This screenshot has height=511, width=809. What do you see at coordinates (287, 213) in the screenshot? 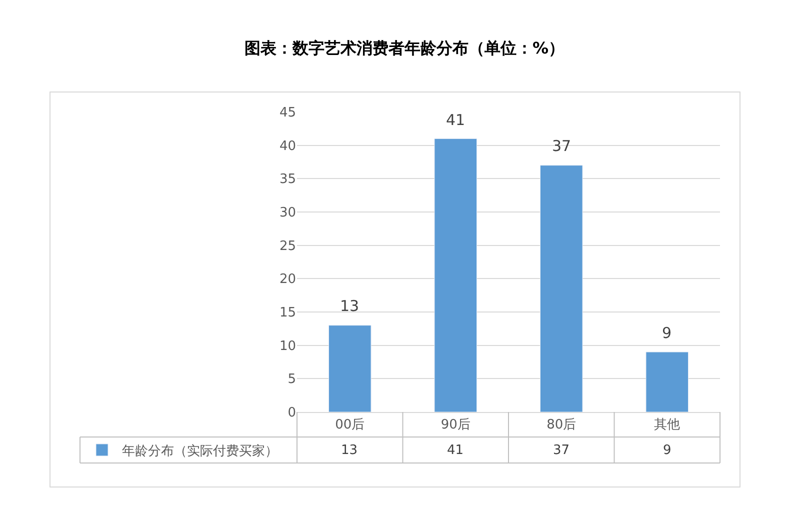
I see `y-tick-label: 30` at bounding box center [287, 213].